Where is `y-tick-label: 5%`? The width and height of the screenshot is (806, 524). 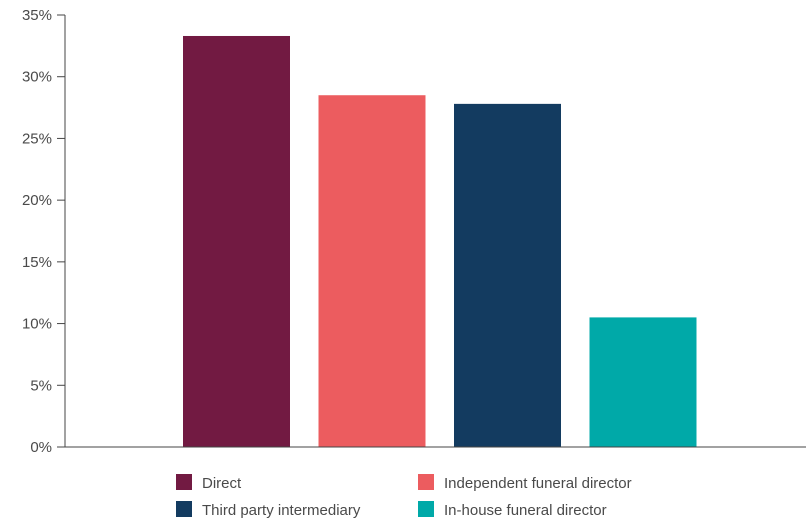 y-tick-label: 5% is located at coordinates (41, 385).